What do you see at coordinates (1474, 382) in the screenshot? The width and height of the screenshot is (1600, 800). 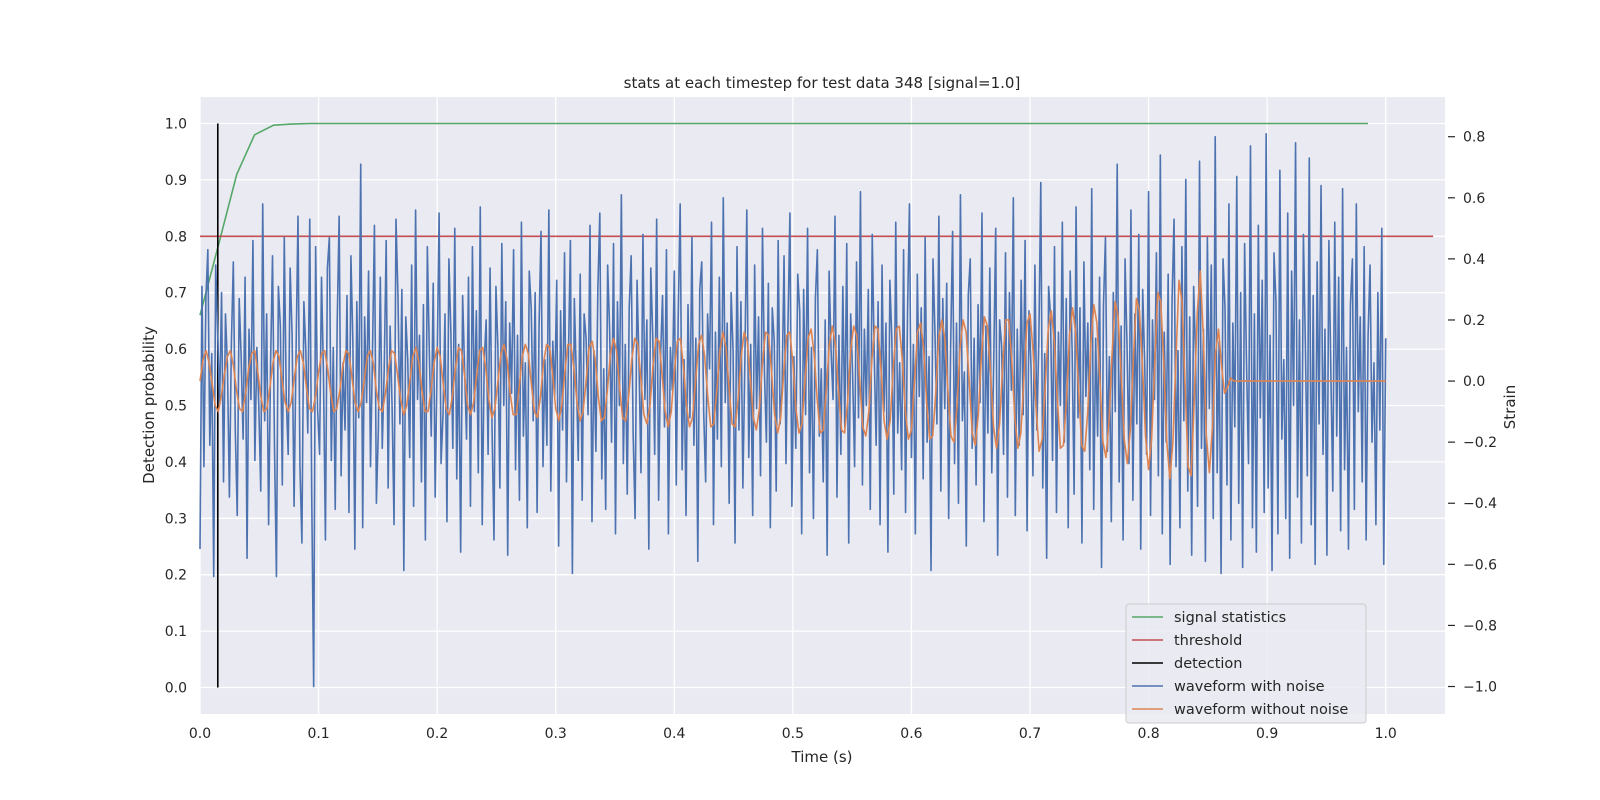 I see `y2-tick-label: 0.0` at bounding box center [1474, 382].